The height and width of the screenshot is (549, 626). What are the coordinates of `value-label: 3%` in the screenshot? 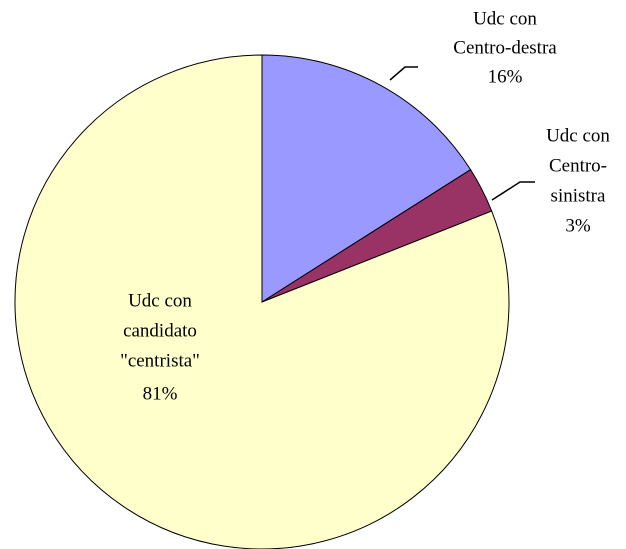 It's located at (578, 225).